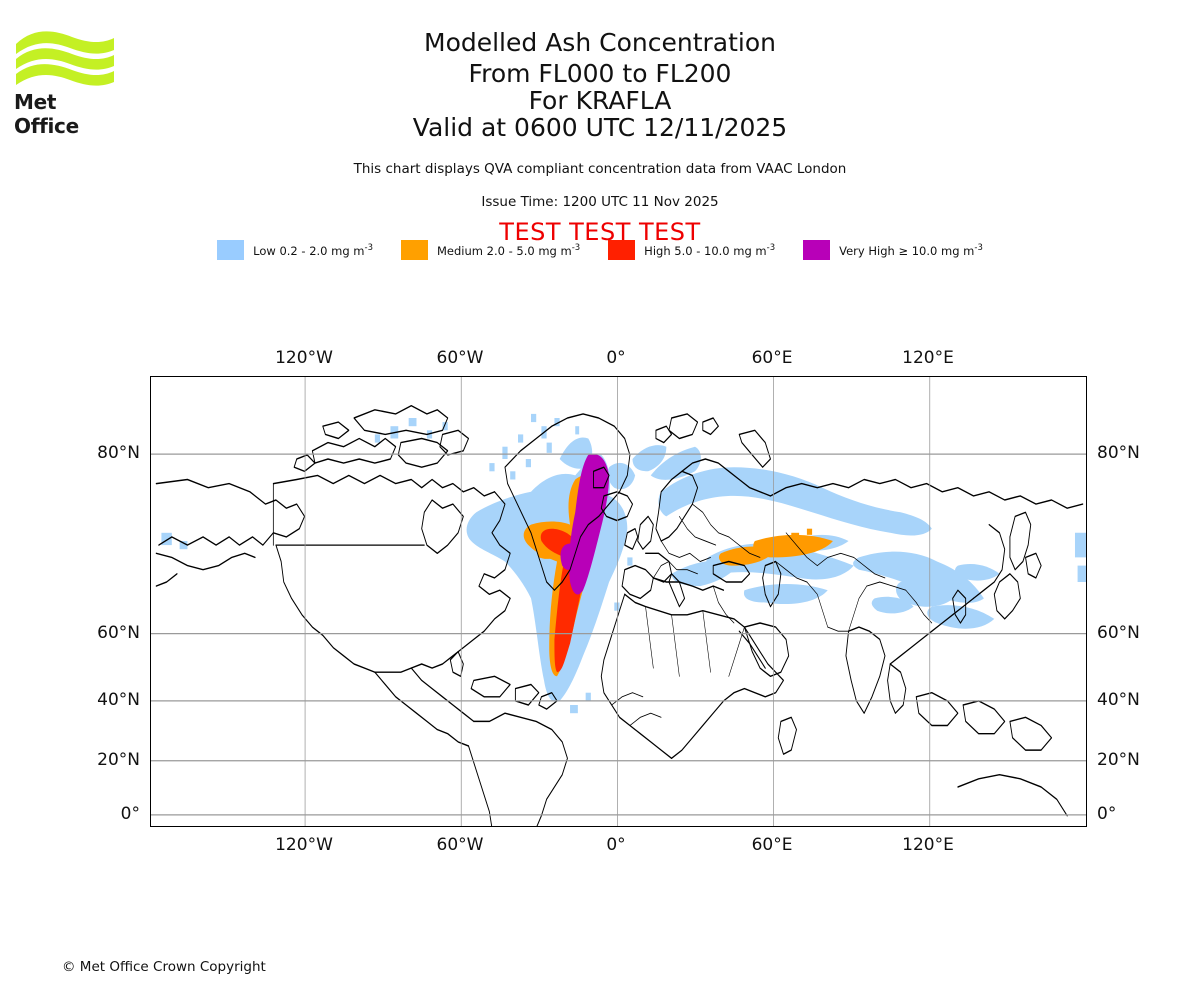 The width and height of the screenshot is (1200, 1000). Describe the element at coordinates (46, 114) in the screenshot. I see `met-office-wordmark: Met Office` at that location.